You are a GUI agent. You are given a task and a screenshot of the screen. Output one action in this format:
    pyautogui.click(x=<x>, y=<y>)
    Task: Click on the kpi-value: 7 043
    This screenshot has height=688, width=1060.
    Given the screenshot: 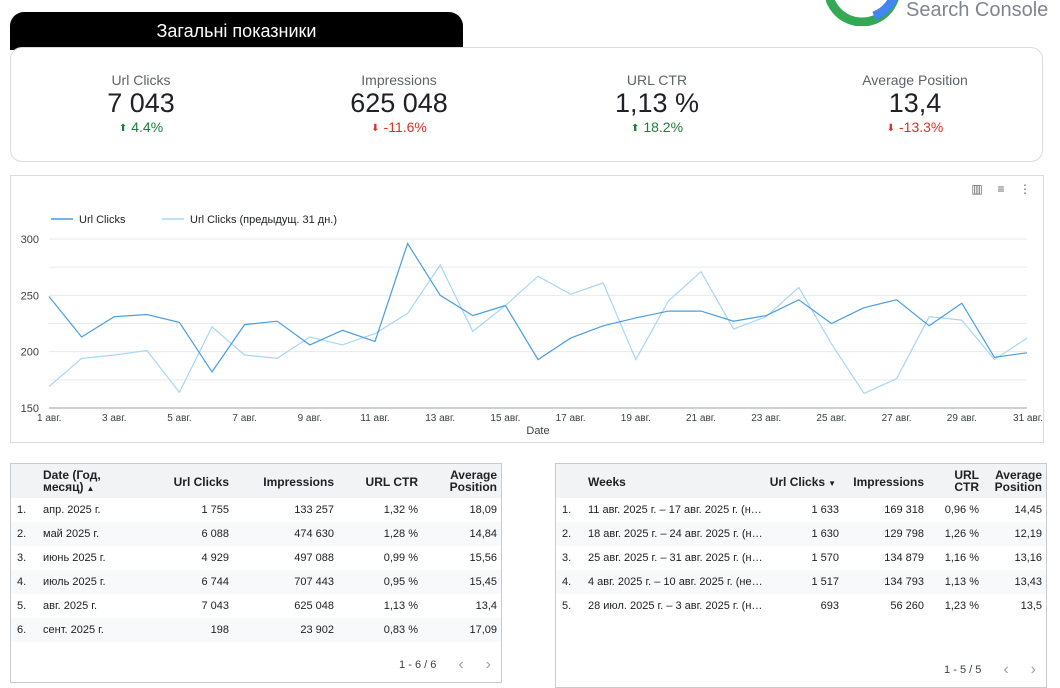 What is the action you would take?
    pyautogui.click(x=141, y=103)
    